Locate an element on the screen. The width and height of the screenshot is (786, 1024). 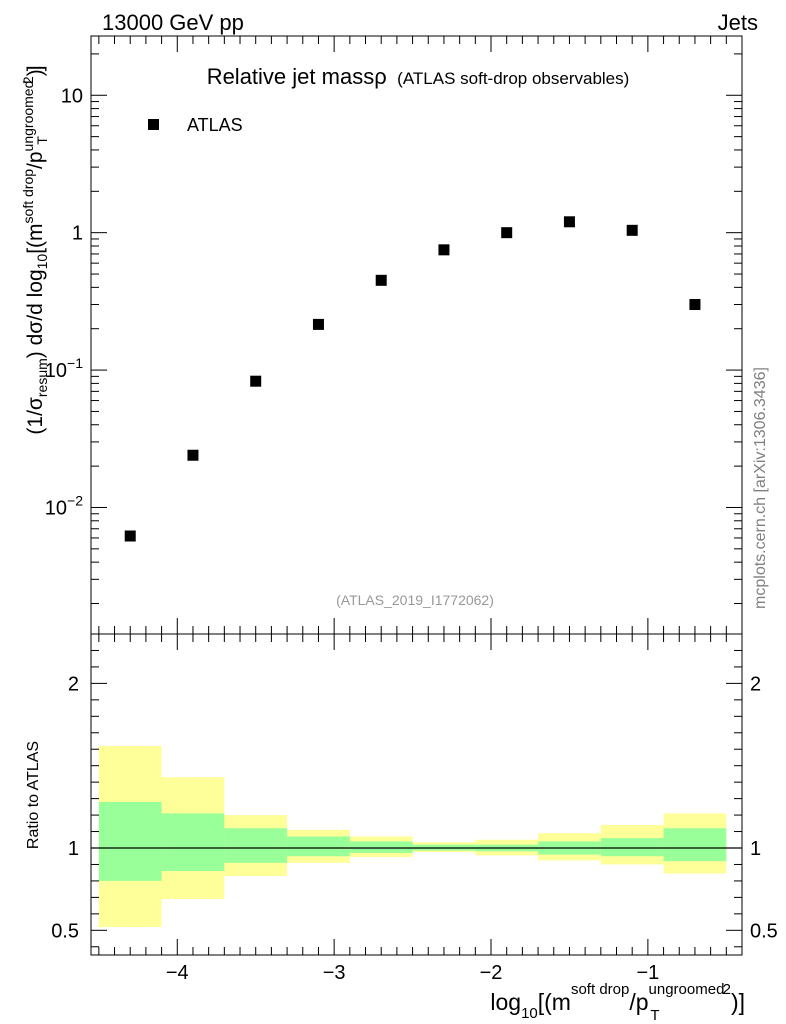
mcplots-reference: mcplots.cern.ch [arXiv:1306.3436] is located at coordinates (760, 488).